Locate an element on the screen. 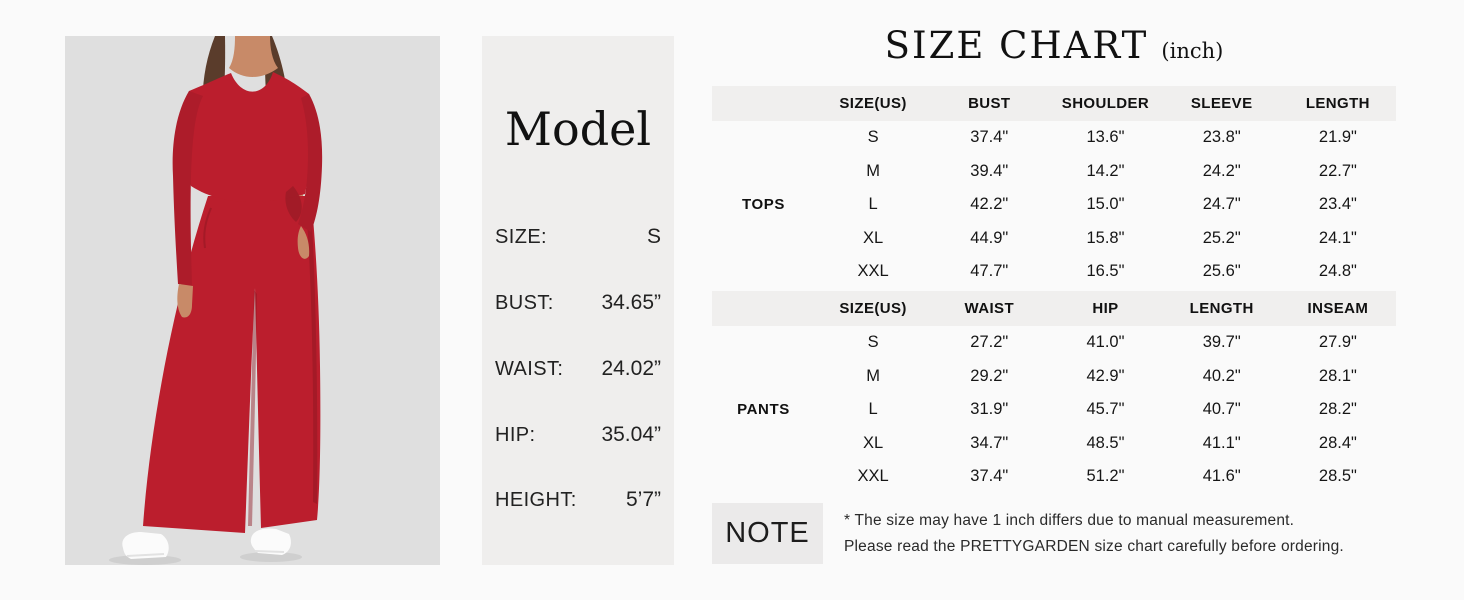 This screenshot has width=1464, height=600. tops-header-bust: BUST is located at coordinates (989, 103).